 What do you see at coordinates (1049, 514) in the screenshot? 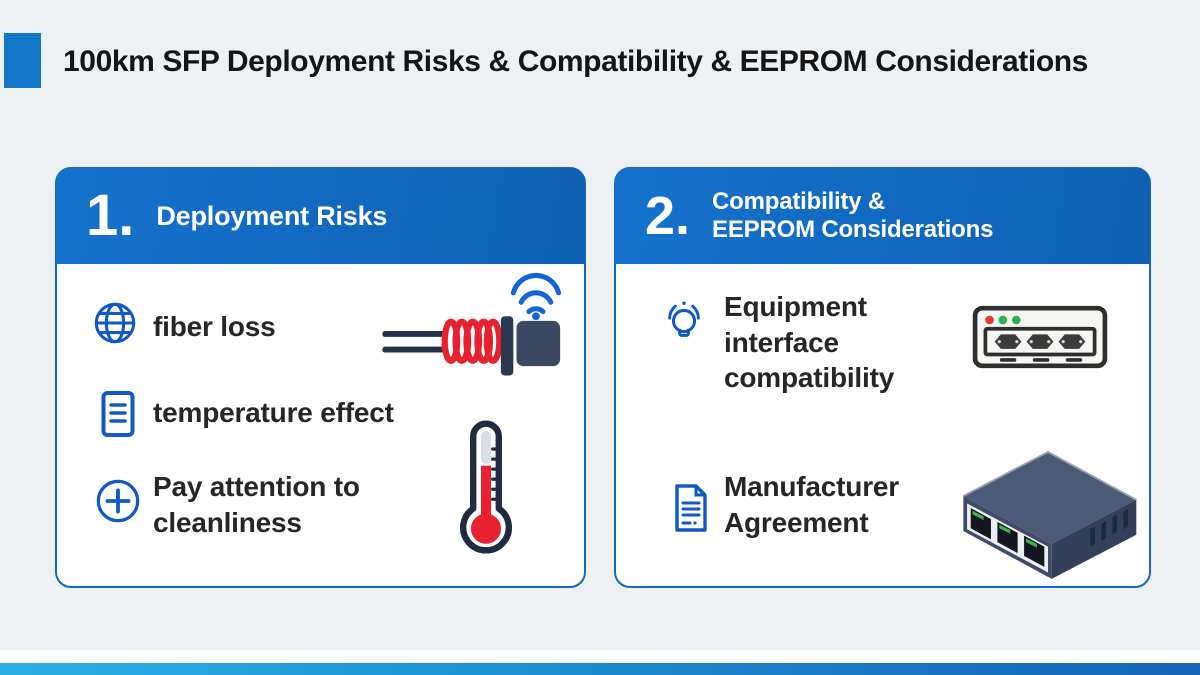
I see `network-switch-3d-illustration` at bounding box center [1049, 514].